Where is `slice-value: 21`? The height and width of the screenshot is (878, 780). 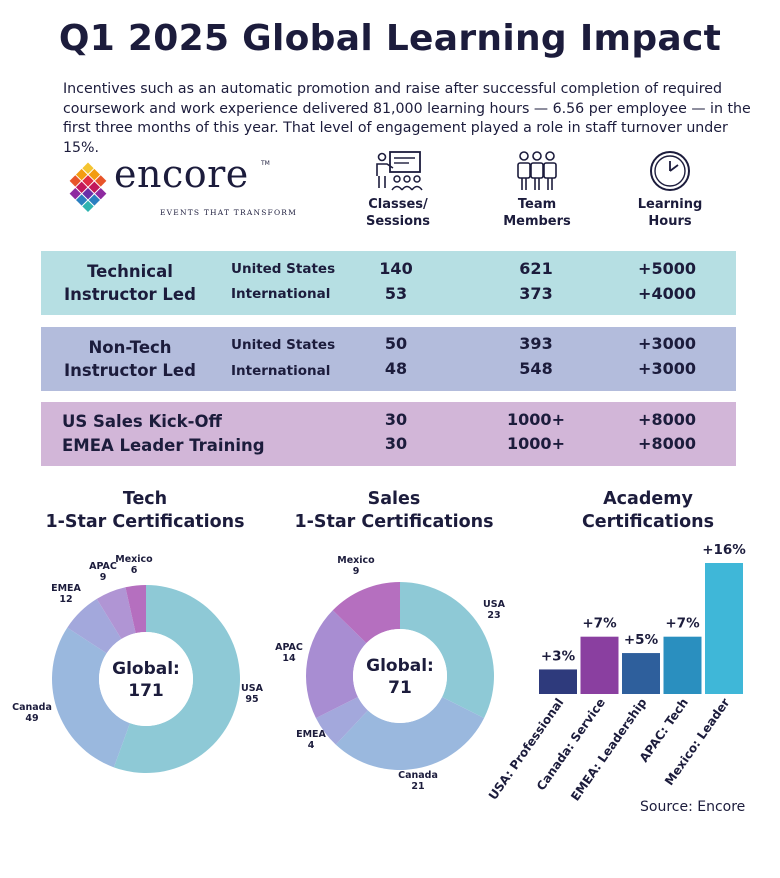 slice-value: 21 is located at coordinates (417, 786).